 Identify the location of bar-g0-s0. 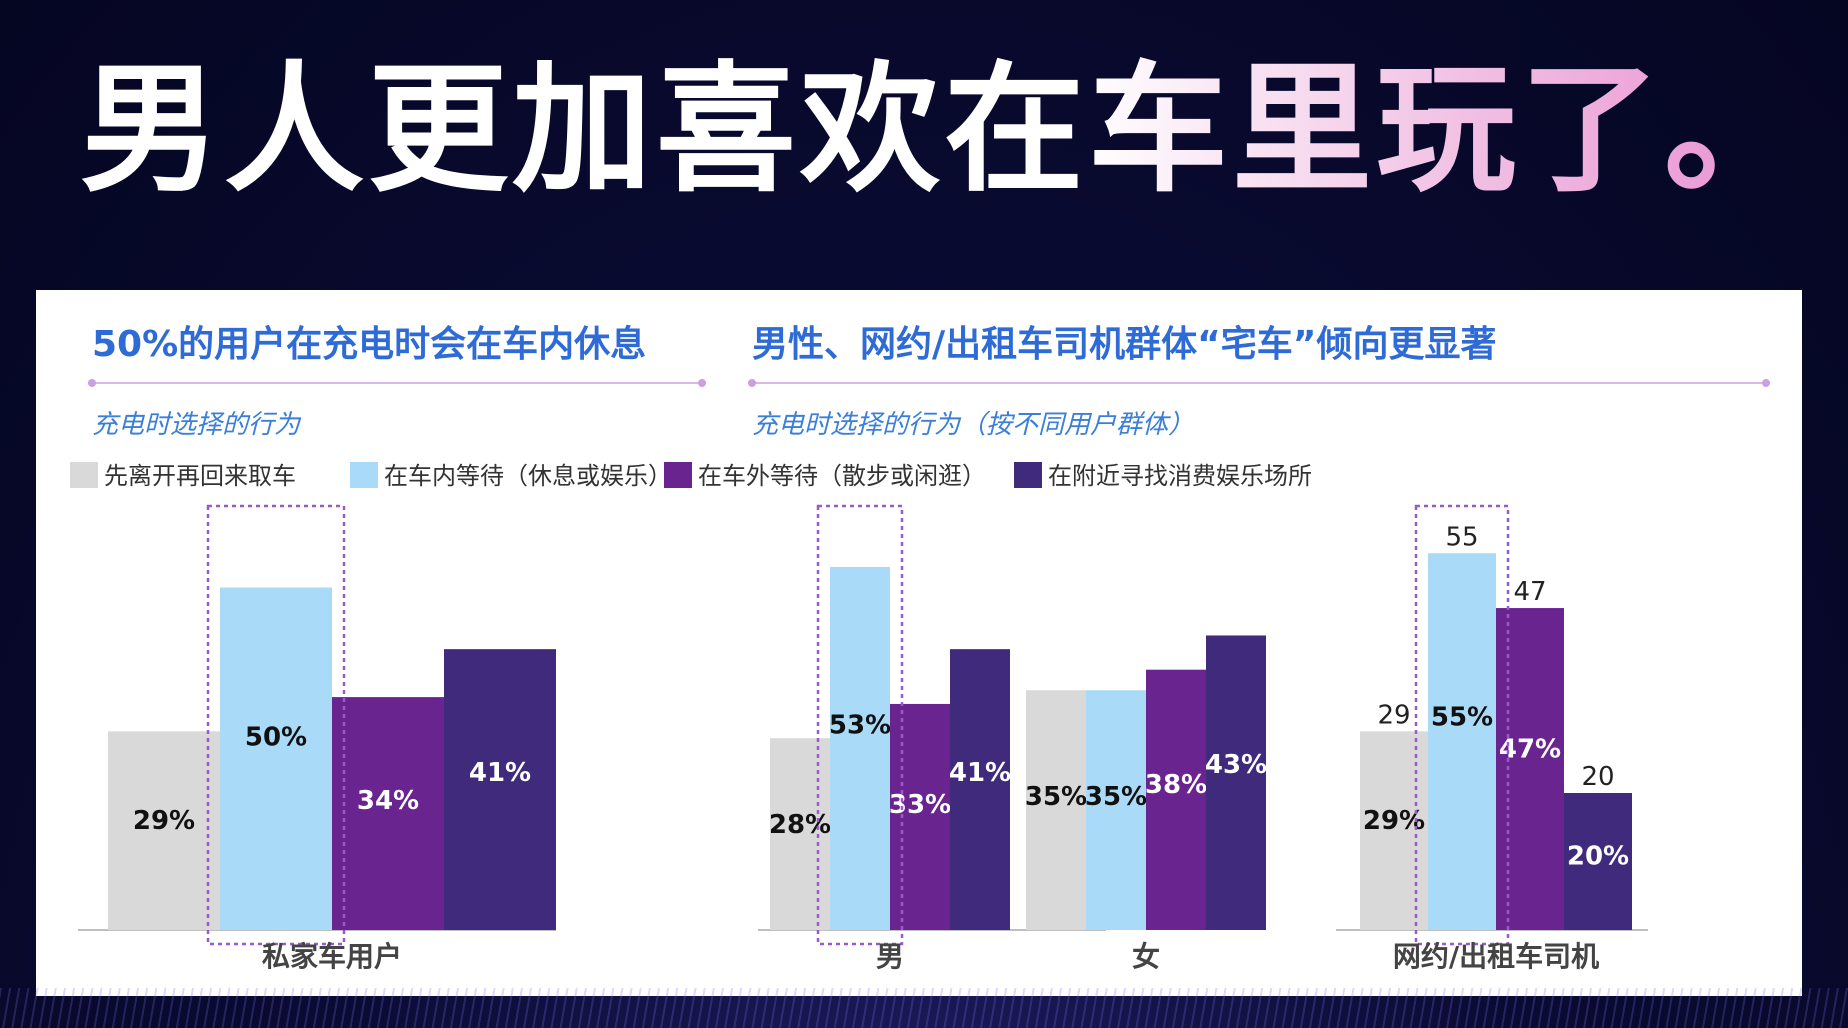
(164, 830).